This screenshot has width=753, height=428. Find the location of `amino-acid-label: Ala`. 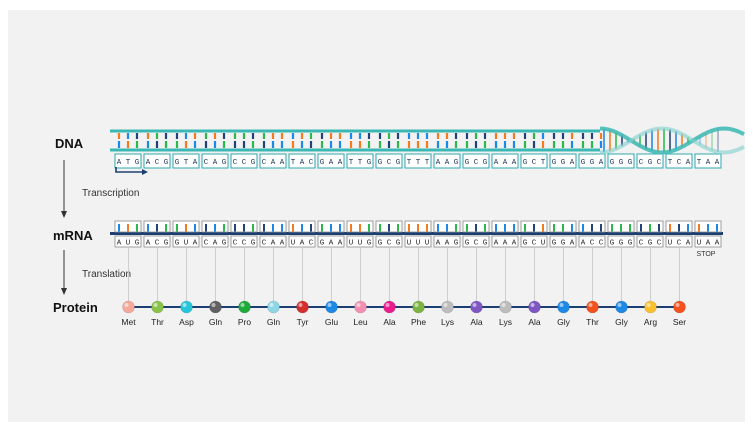

amino-acid-label: Ala is located at coordinates (476, 322).